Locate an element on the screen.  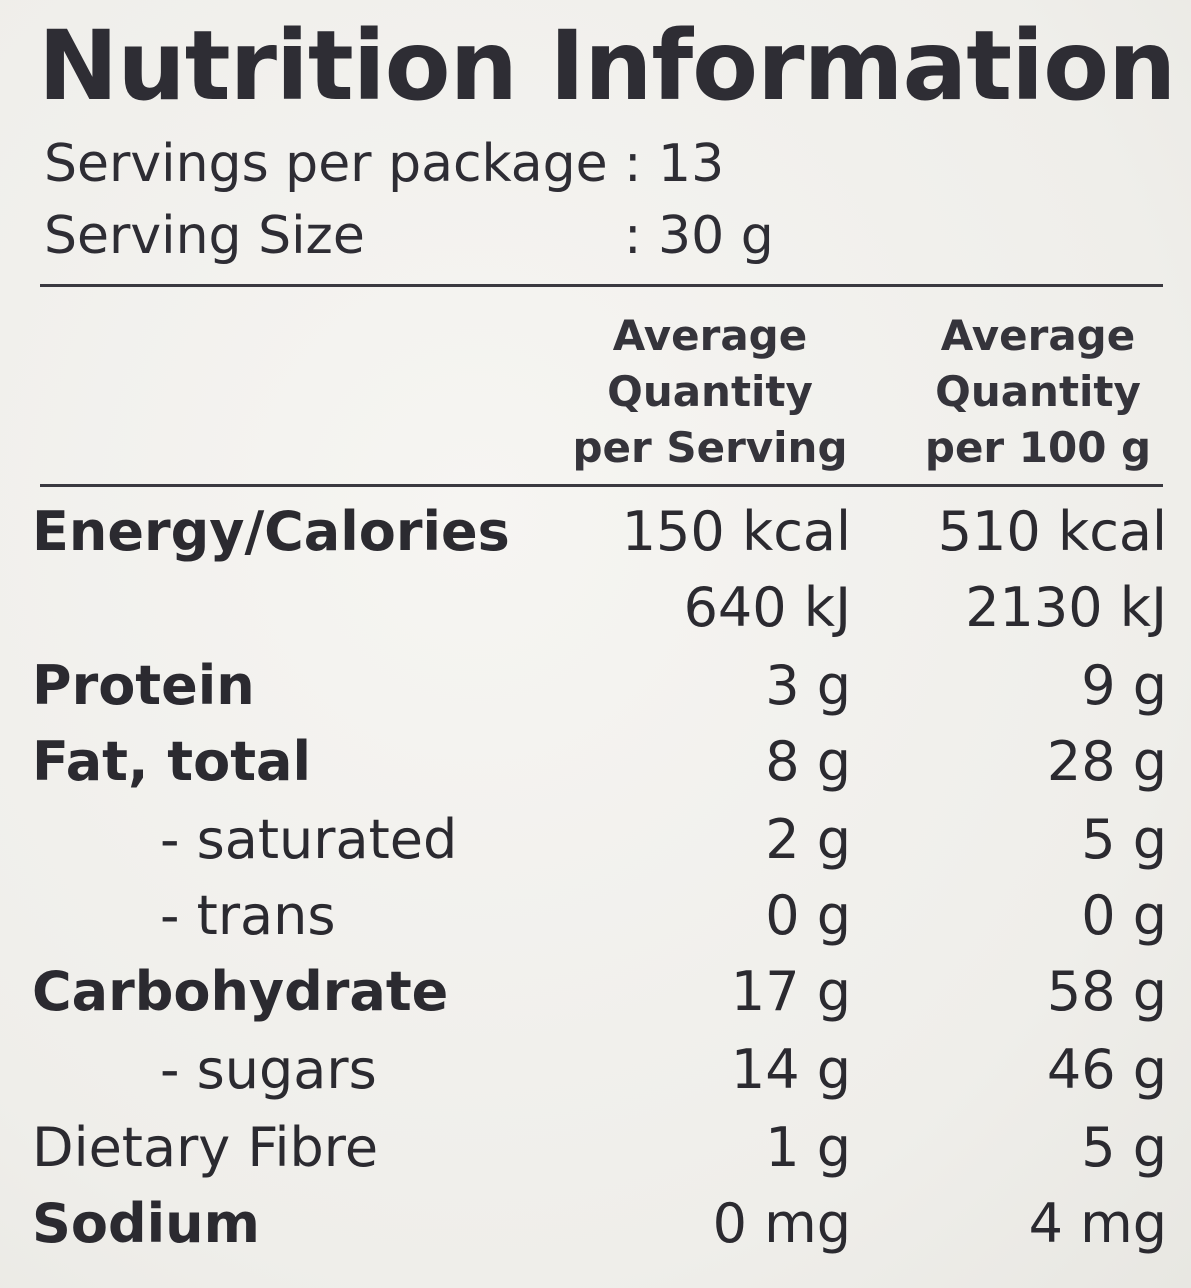
serving-size-value: : 30 g is located at coordinates (699, 236).